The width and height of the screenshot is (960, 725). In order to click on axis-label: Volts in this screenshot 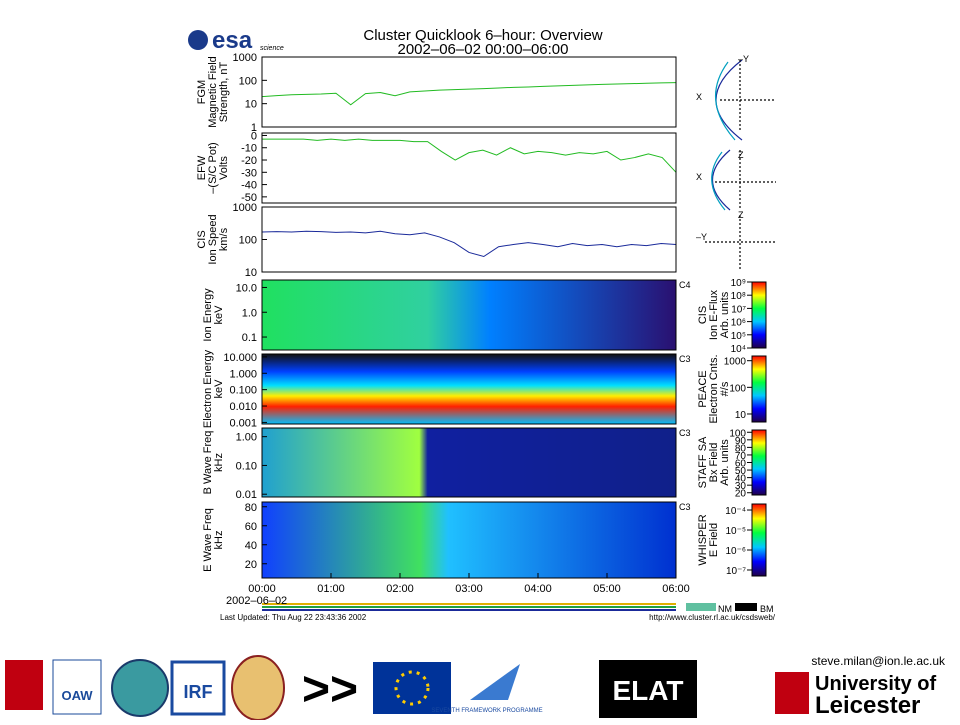, I will do `click(224, 168)`.